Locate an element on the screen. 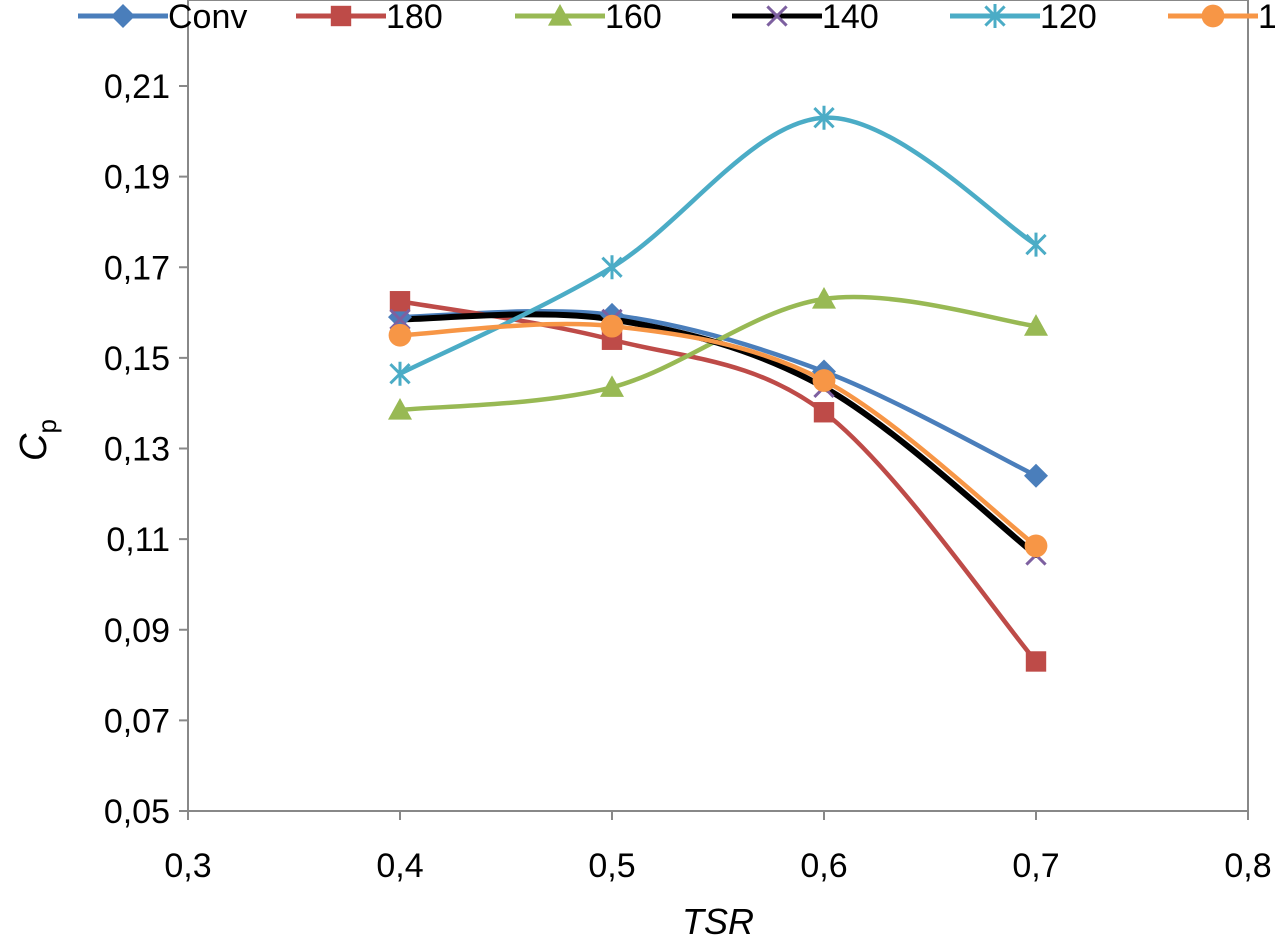 This screenshot has height=938, width=1275. y-axis-label-main: C is located at coordinates (34, 447).